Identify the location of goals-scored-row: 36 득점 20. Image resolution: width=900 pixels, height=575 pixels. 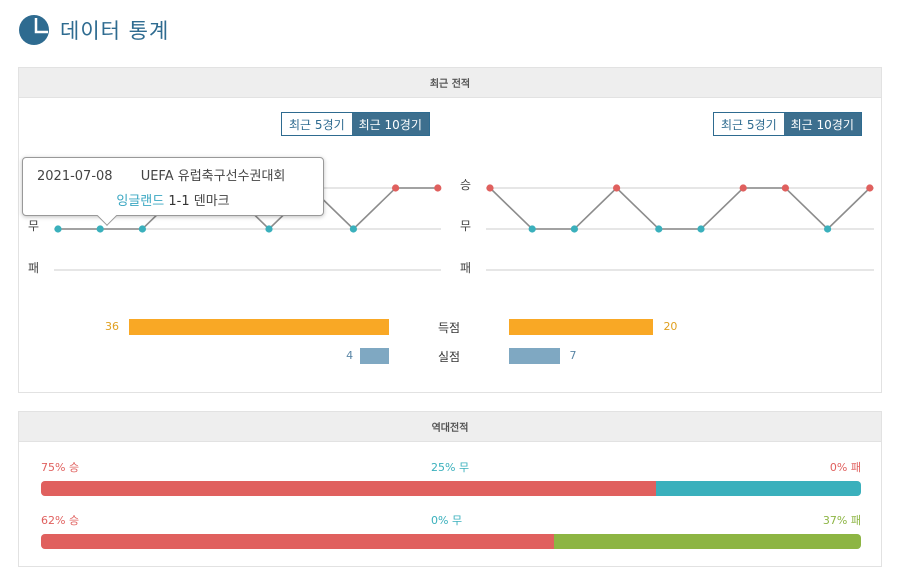
(450, 327).